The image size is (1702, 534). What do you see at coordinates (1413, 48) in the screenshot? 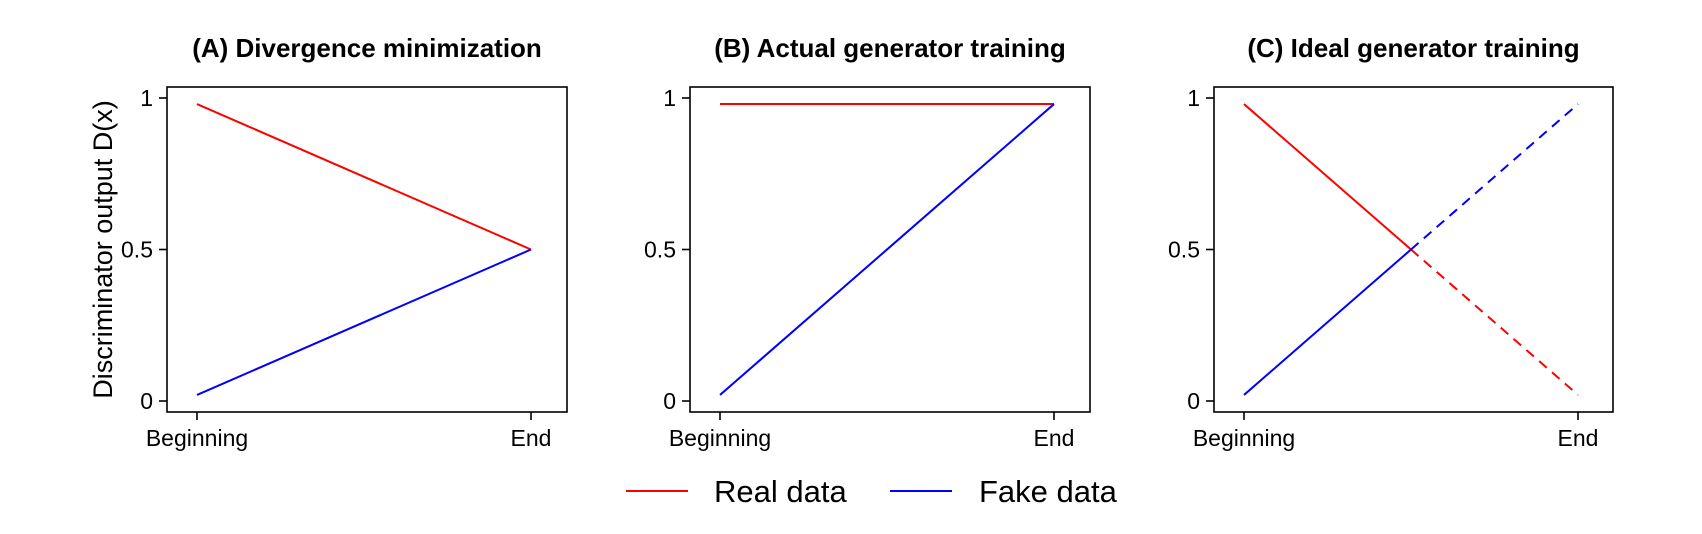
I see `panel-title: (C) Ideal generator training` at bounding box center [1413, 48].